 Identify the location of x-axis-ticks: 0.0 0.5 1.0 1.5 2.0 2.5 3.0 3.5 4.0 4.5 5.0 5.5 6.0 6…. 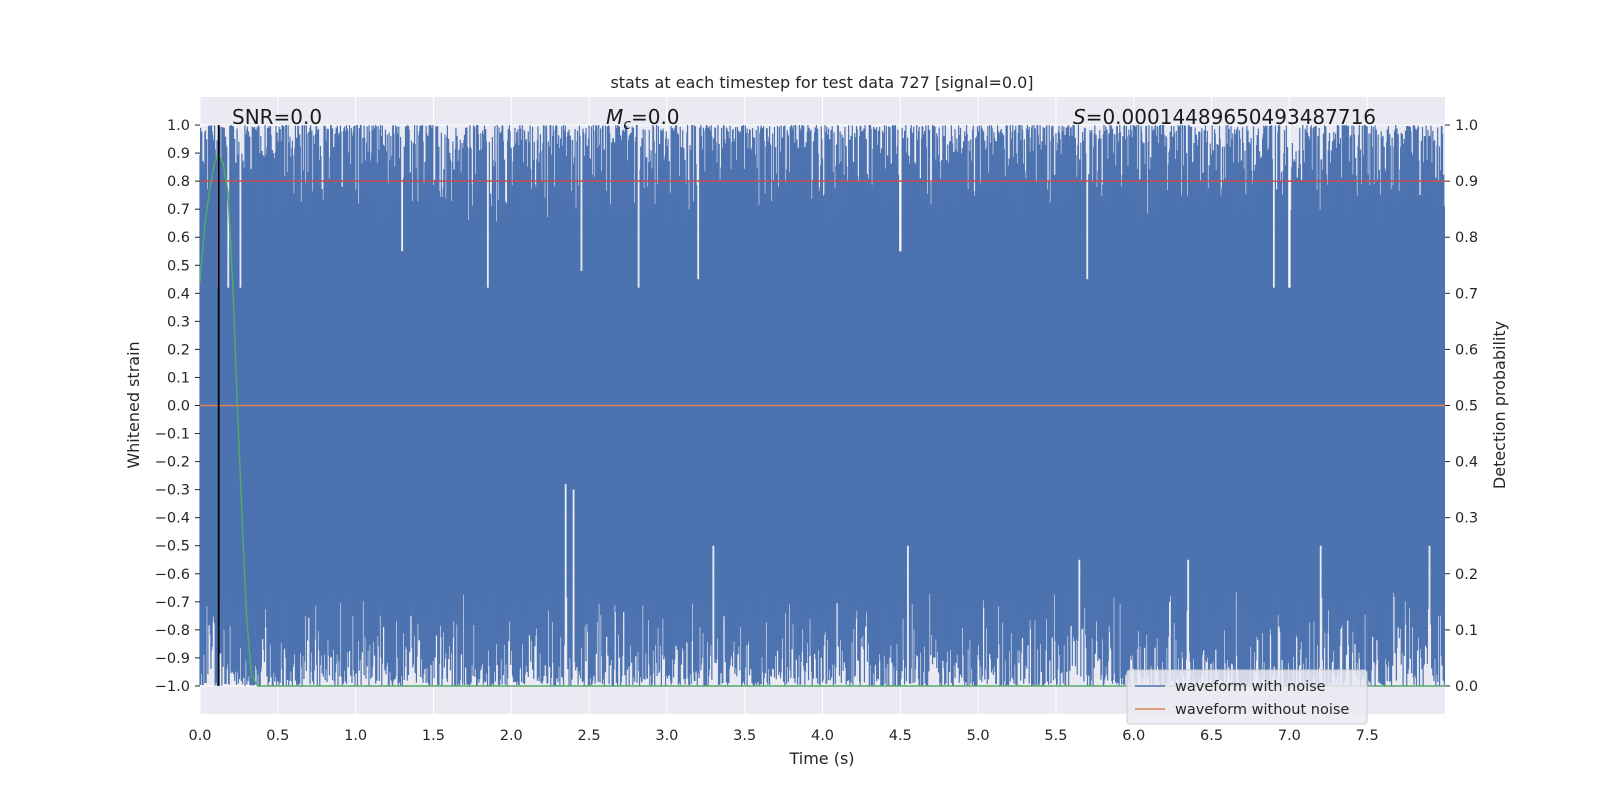
(783, 736).